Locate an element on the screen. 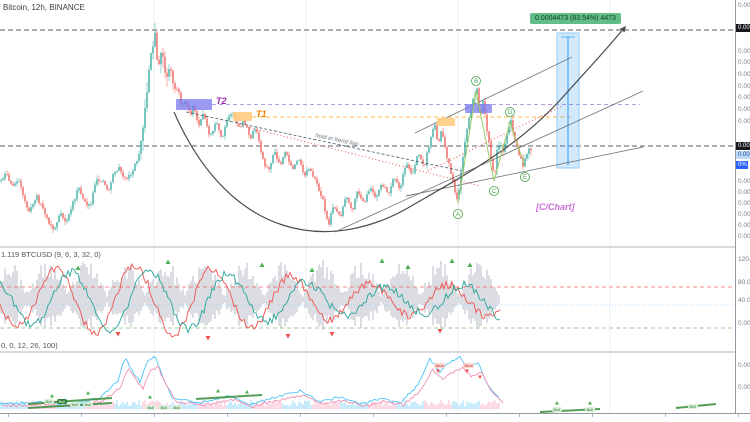  projection-range-box is located at coordinates (568, 100).